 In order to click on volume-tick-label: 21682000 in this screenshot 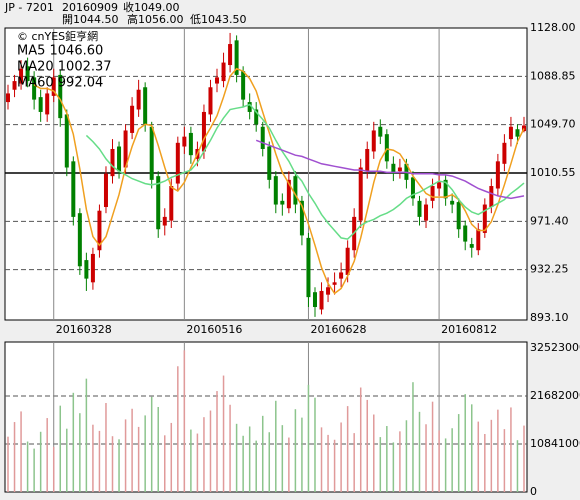, I will do `click(555, 395)`.